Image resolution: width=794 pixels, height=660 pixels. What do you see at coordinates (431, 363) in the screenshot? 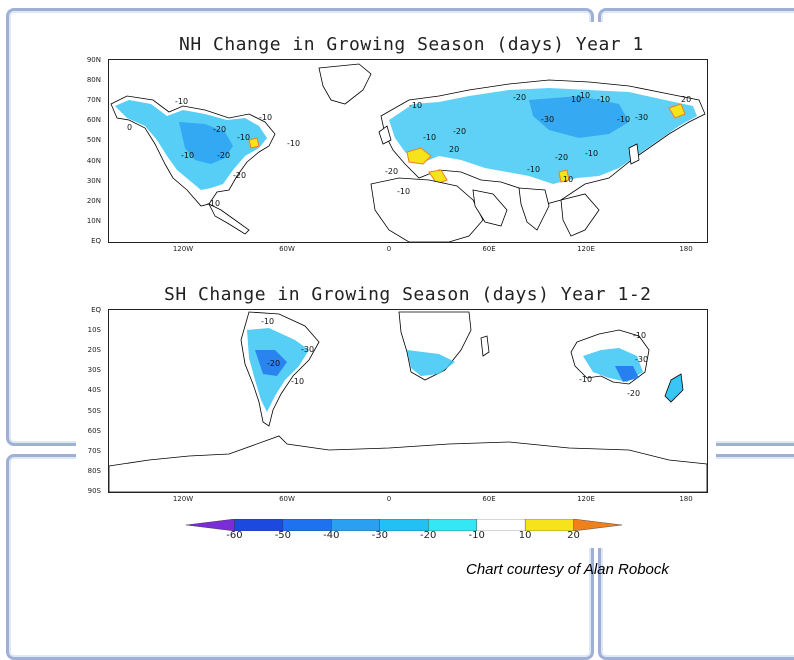
I see `africa-south-change` at bounding box center [431, 363].